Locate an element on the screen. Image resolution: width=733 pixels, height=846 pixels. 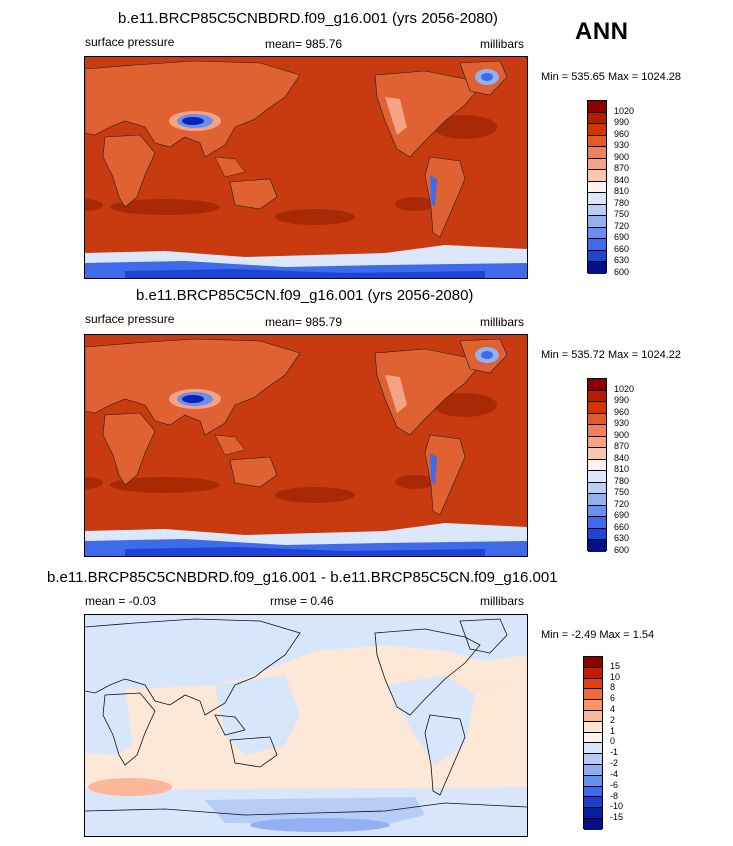
panel-2-variable: surface pressure is located at coordinates (130, 319).